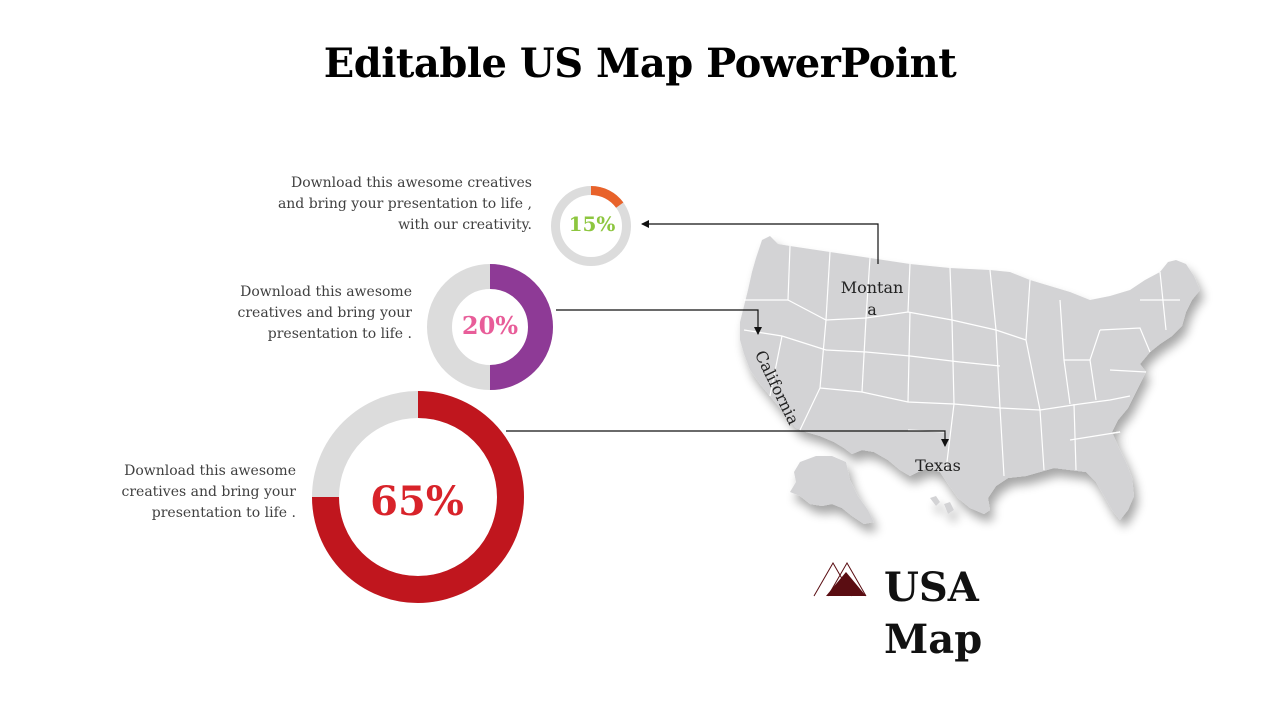 This screenshot has height=720, width=1280. Describe the element at coordinates (872, 298) in the screenshot. I see `map-label-montana: Montan a` at that location.